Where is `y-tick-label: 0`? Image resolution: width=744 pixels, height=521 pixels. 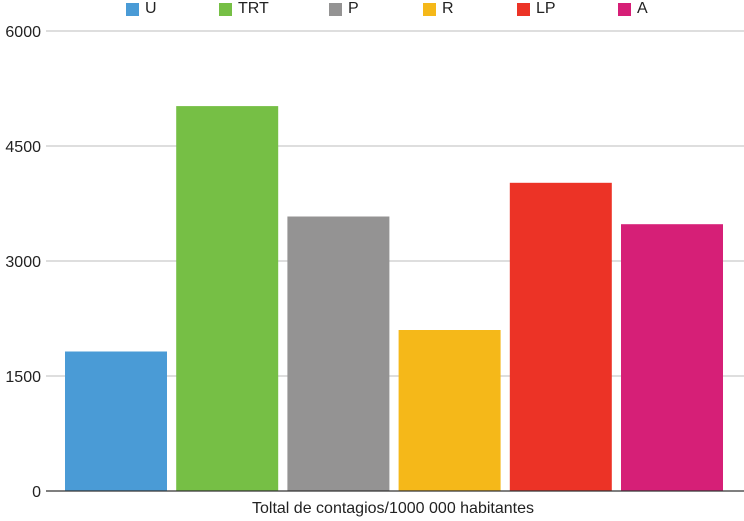 y-tick-label: 0 is located at coordinates (36, 492).